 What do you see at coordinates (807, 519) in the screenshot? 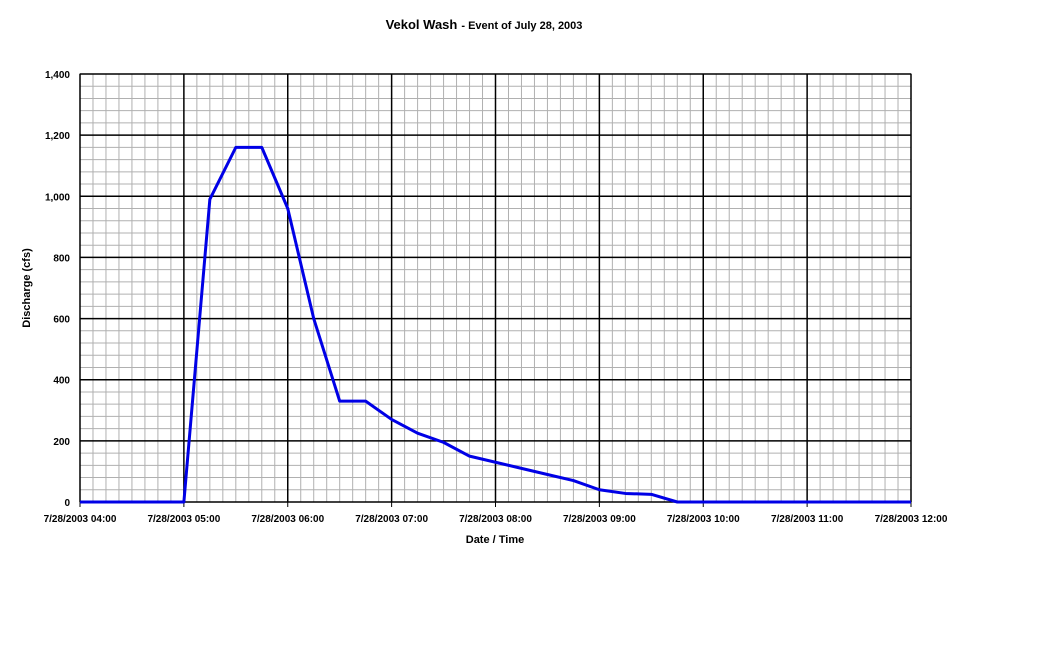
I see `x-tick-label: 7/28/2003 11:00` at bounding box center [807, 519].